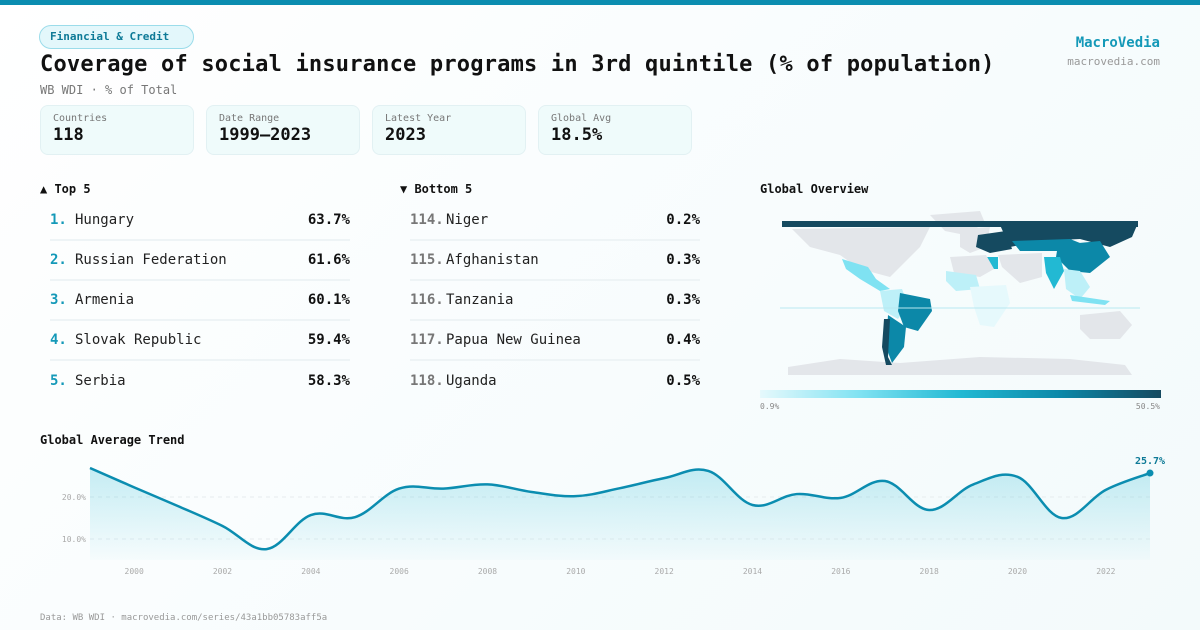 The width and height of the screenshot is (1200, 630). Describe the element at coordinates (310, 571) in the screenshot. I see `x-tick-label: 2004` at that location.